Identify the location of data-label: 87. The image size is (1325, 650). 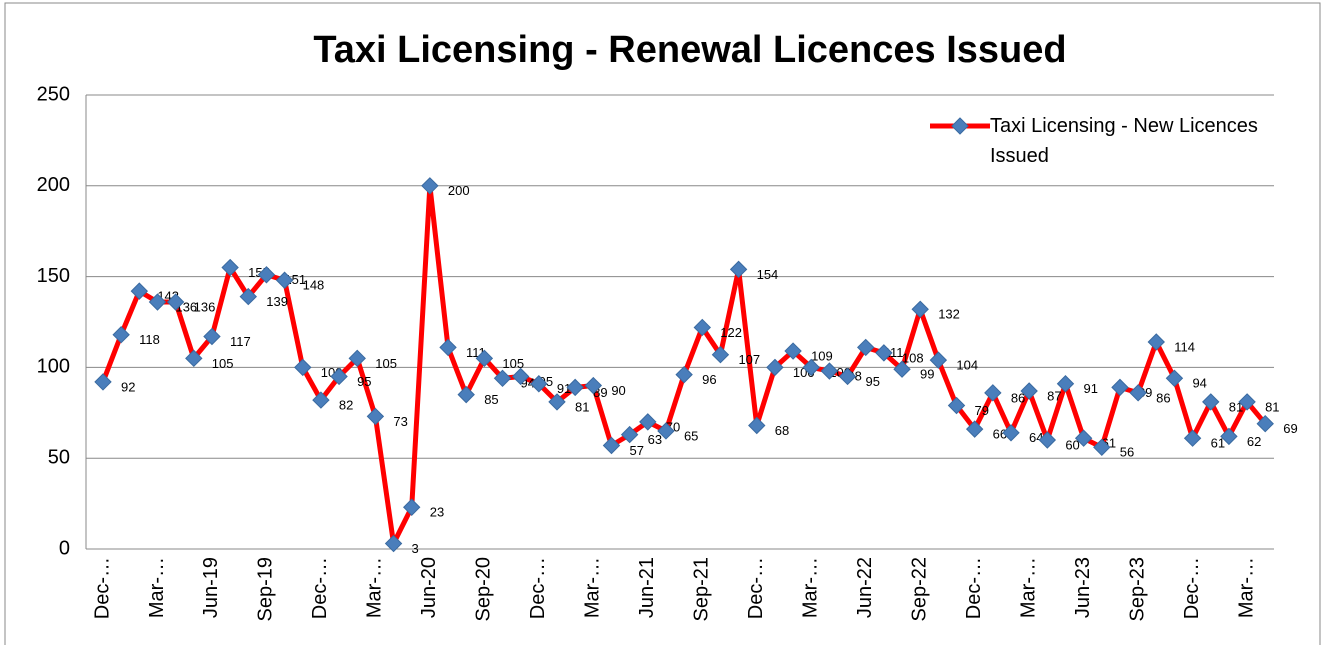
(1054, 395).